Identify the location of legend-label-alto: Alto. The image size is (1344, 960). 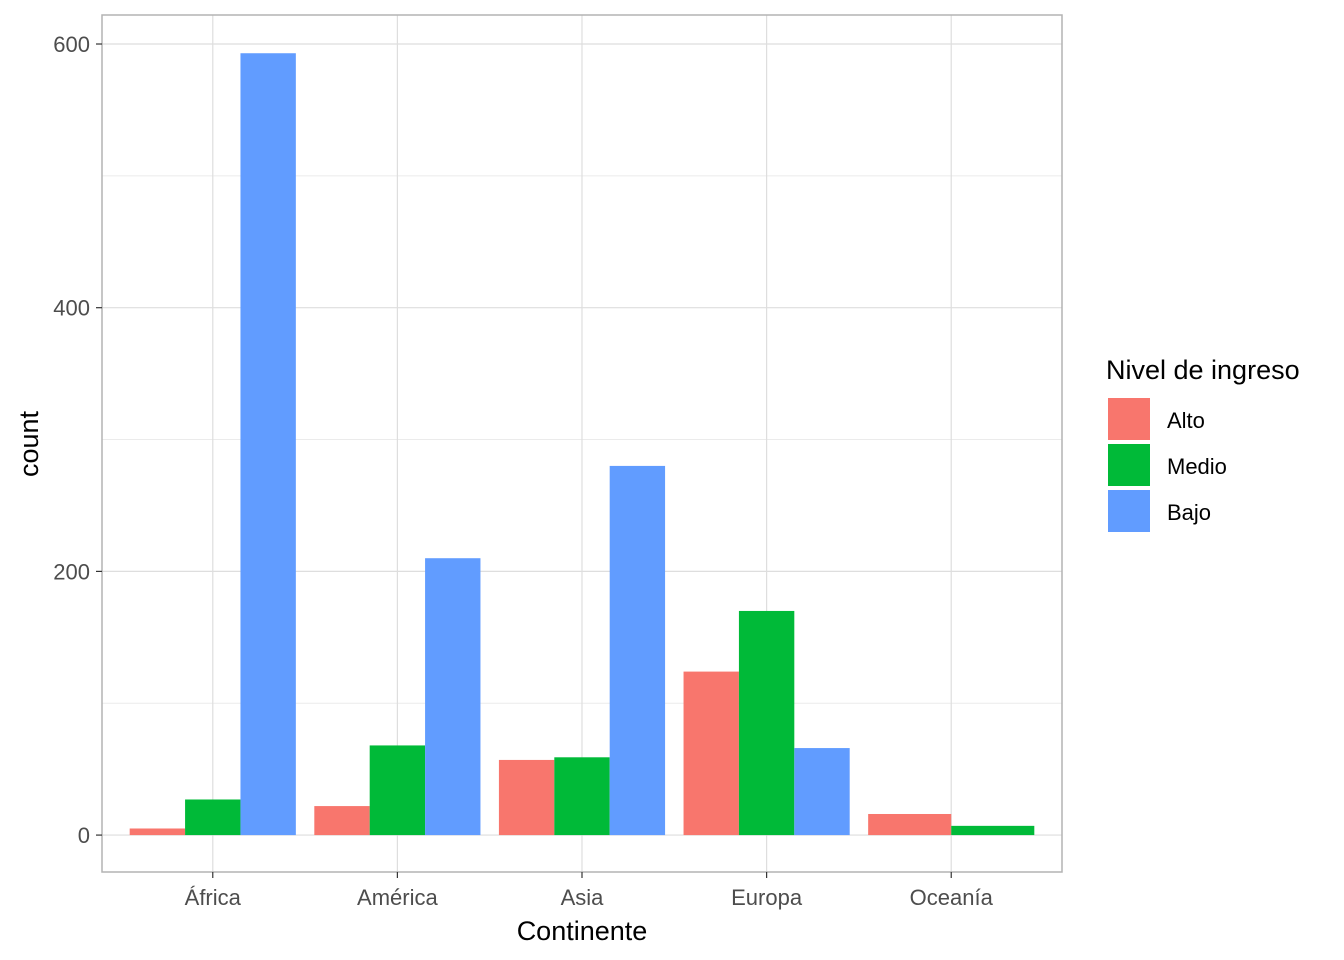
(1186, 420).